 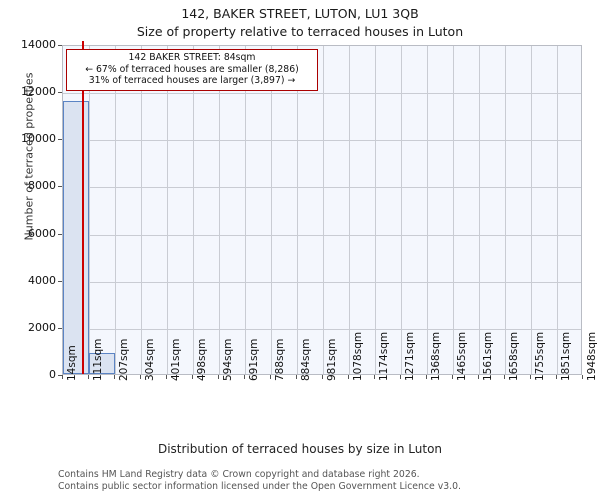 What do you see at coordinates (124, 359) in the screenshot?
I see `x-axis-tick-label: 207sqm` at bounding box center [124, 359].